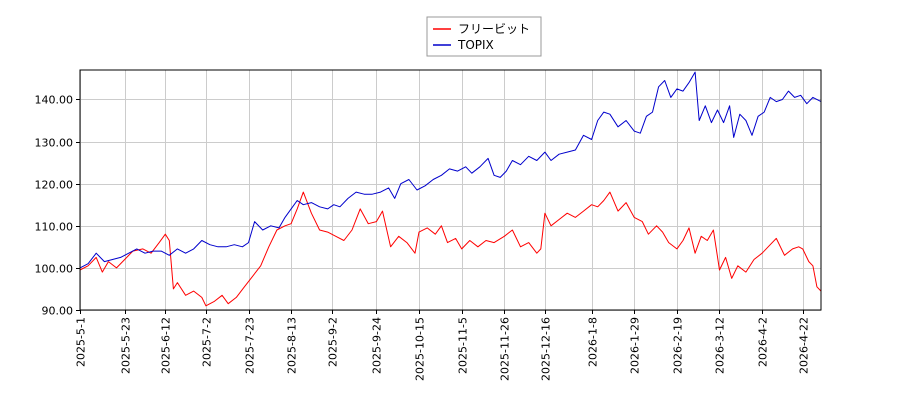 The width and height of the screenshot is (900, 400). Describe the element at coordinates (54, 143) in the screenshot. I see `y-tick-label: 130.00` at that location.